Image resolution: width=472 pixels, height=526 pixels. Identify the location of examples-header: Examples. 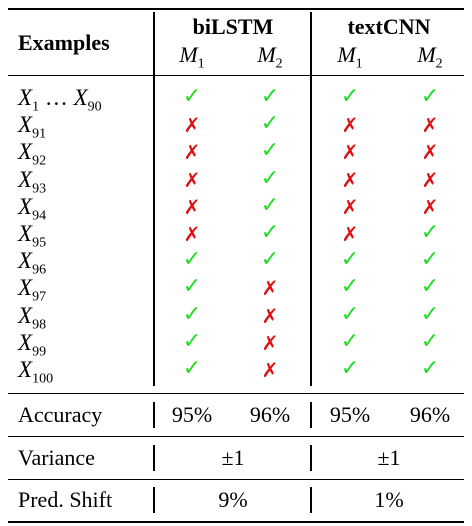
(64, 42).